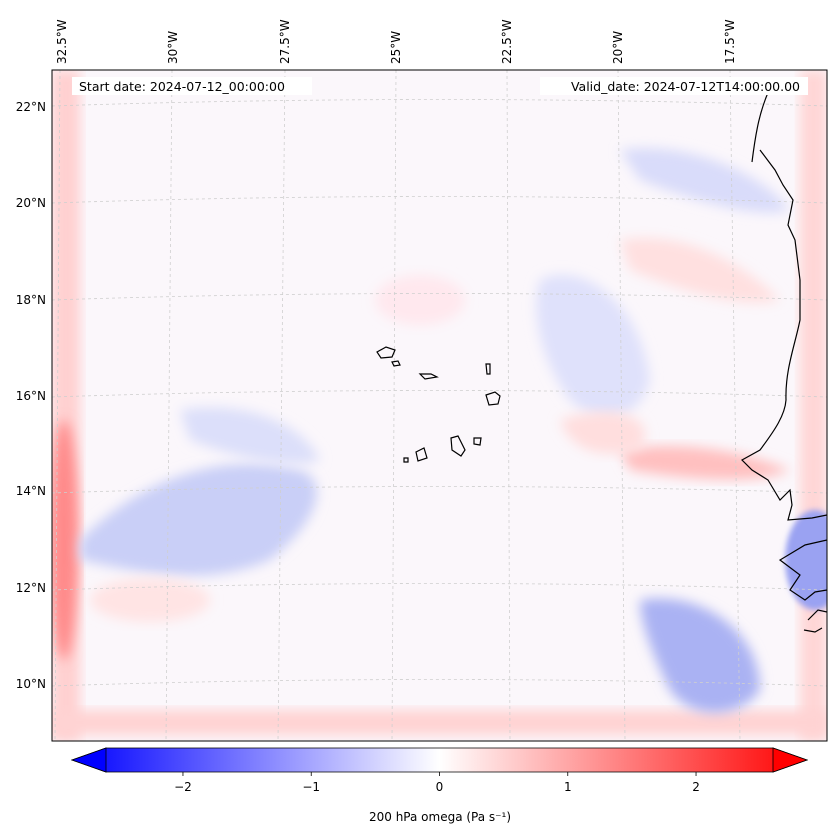 The width and height of the screenshot is (837, 839). What do you see at coordinates (88, 760) in the screenshot?
I see `colorbar-low-extend` at bounding box center [88, 760].